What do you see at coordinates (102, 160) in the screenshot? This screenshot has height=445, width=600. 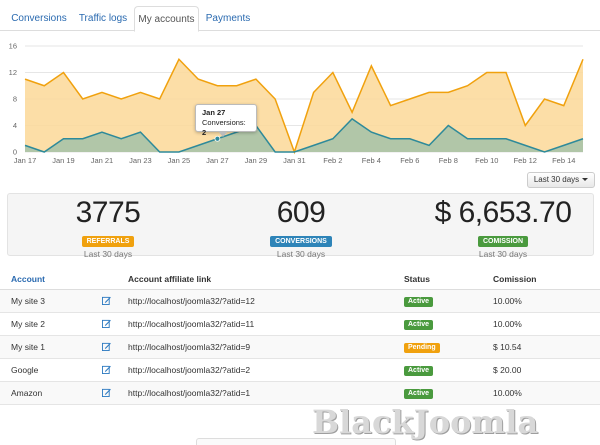 I see `x-tick-label: Jan 21` at bounding box center [102, 160].